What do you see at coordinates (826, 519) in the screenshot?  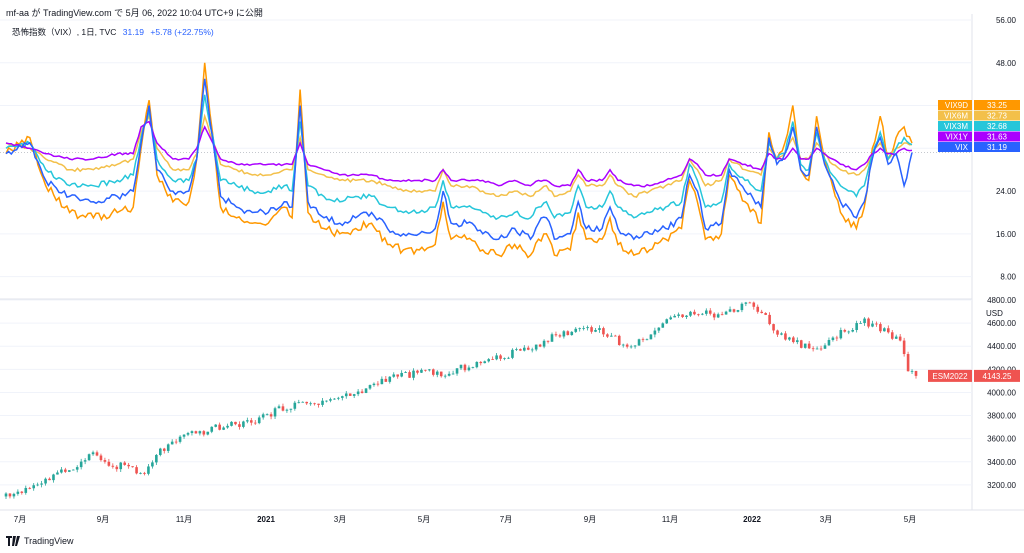 I see `x-tick-label: 3月` at bounding box center [826, 519].